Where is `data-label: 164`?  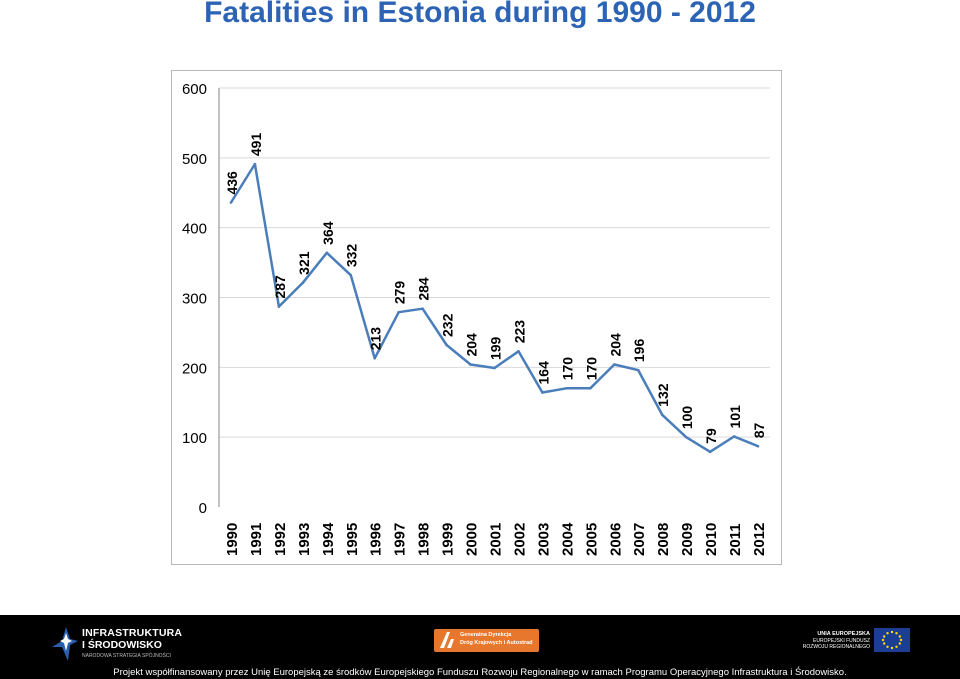
data-label: 164 is located at coordinates (543, 373).